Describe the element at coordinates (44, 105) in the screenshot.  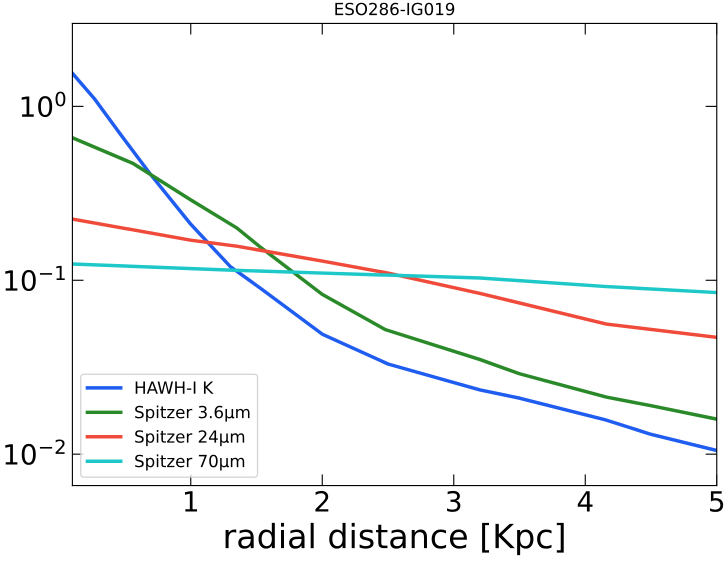
I see `y-tick-label: 10$^{0}$` at that location.